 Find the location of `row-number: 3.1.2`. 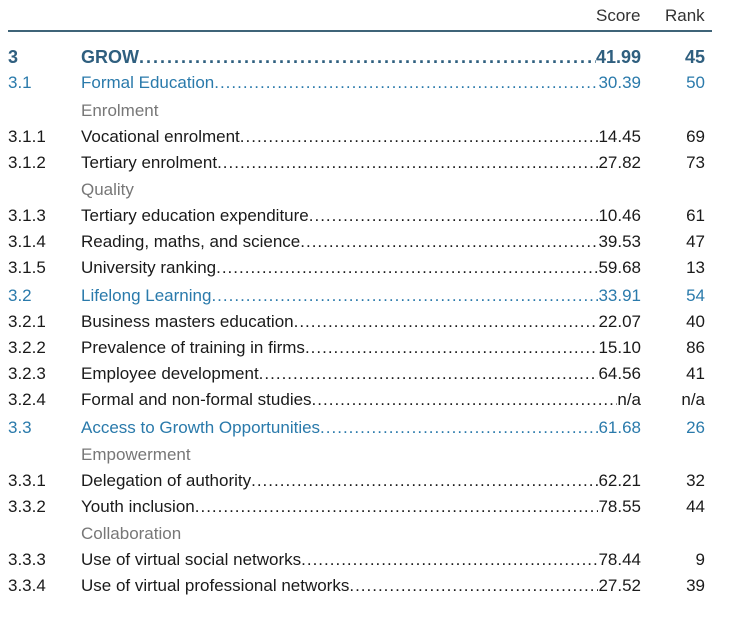

row-number: 3.1.2 is located at coordinates (27, 162).